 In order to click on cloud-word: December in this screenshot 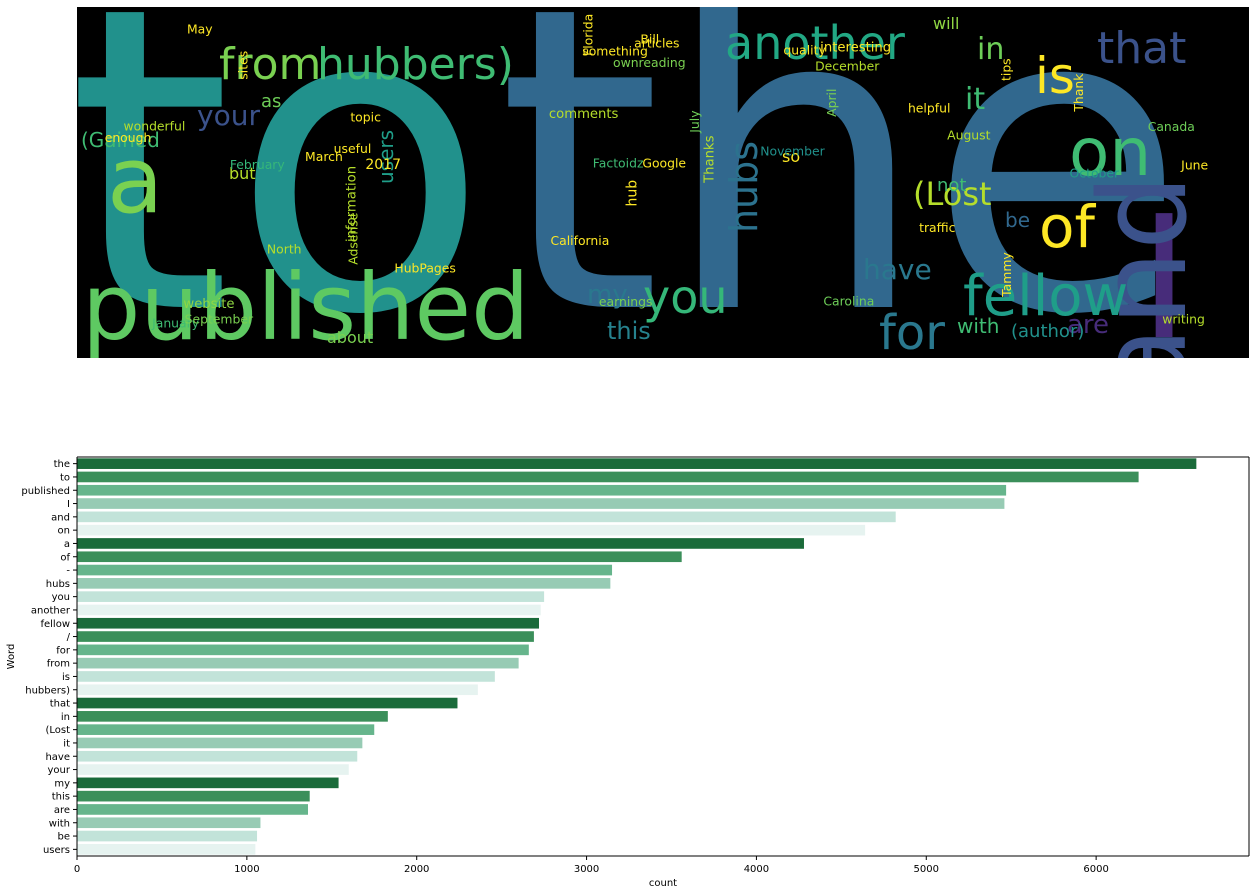, I will do `click(847, 66)`.